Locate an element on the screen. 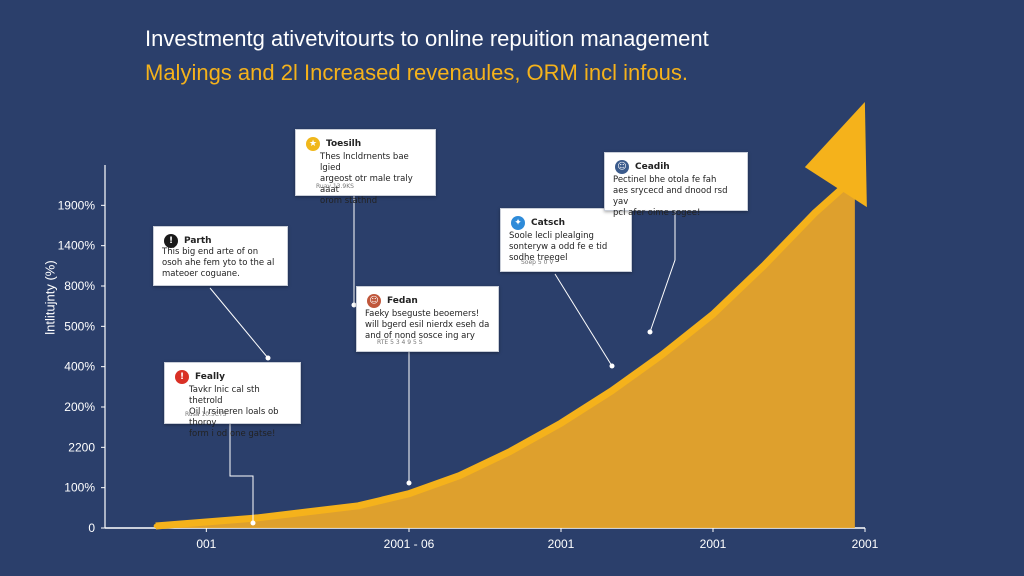 The image size is (1024, 576). annotation-name: Feally is located at coordinates (210, 377).